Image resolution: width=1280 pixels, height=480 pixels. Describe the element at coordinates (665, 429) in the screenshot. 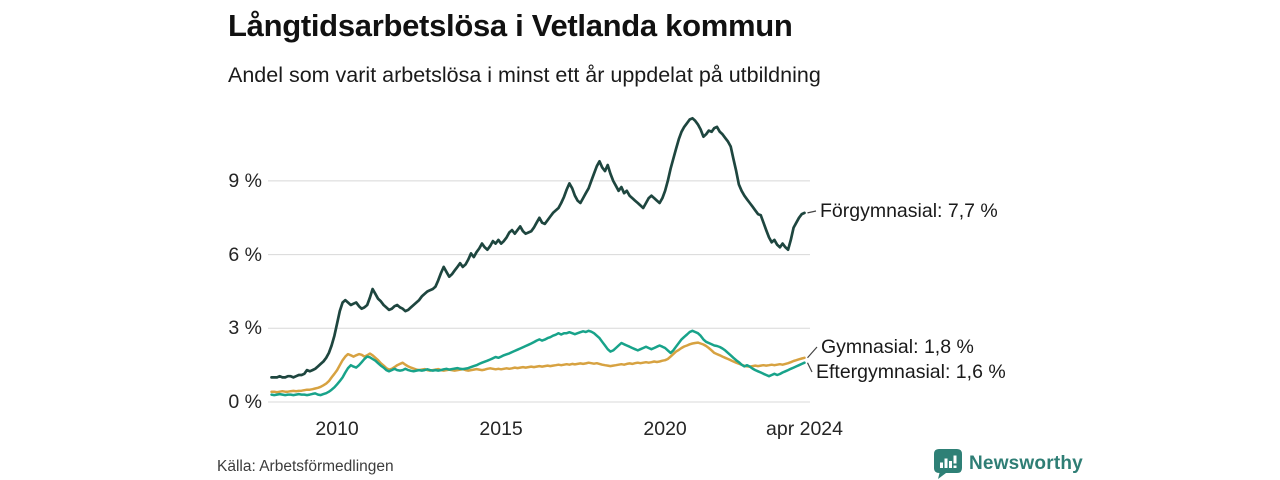

I see `x-axis-tick-label: 2020` at that location.